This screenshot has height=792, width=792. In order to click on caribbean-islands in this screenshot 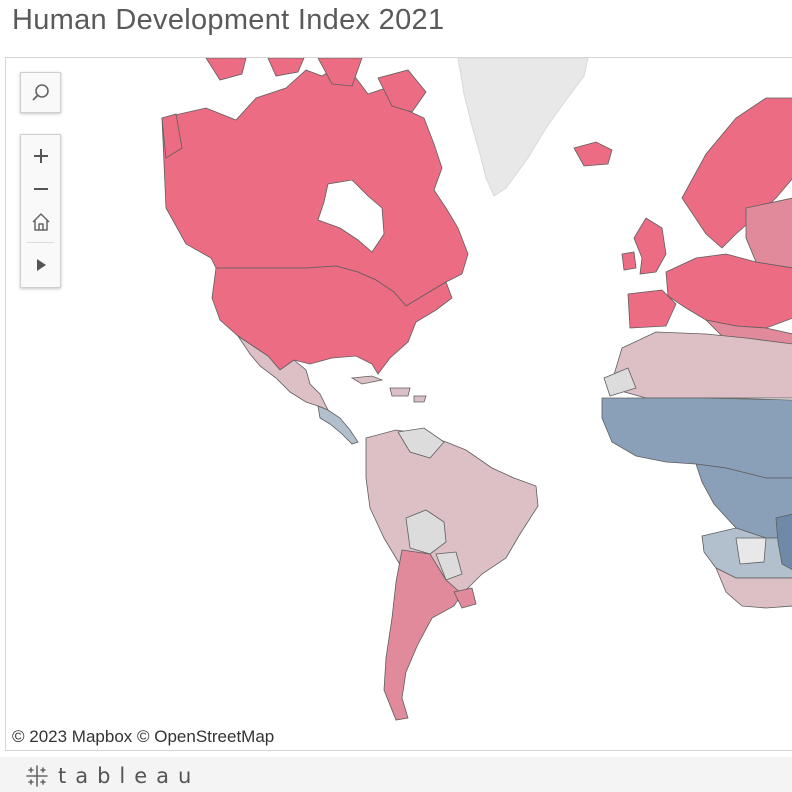, I will do `click(388, 389)`.